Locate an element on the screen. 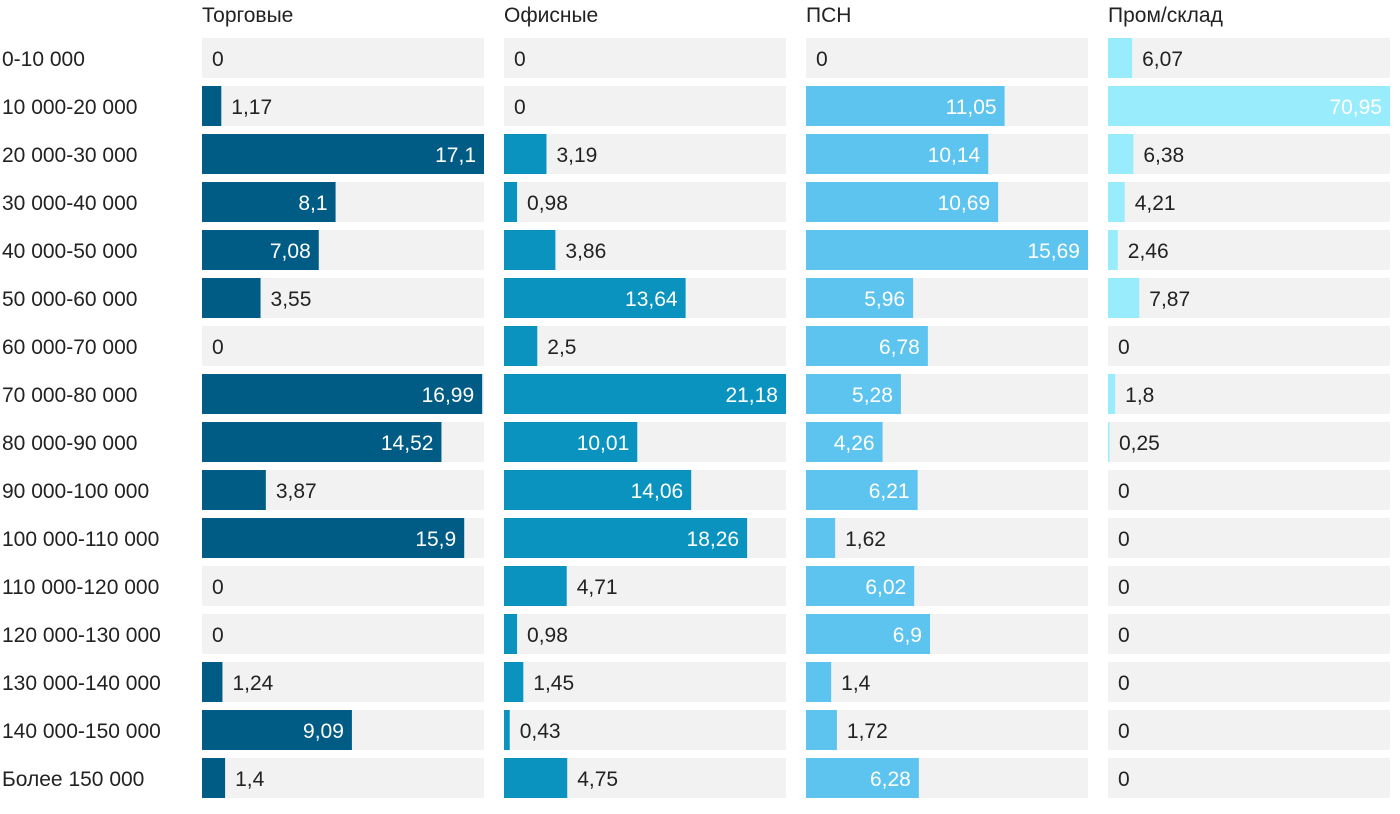 This screenshot has height=814, width=1400. category-label: 40 000-50 000 is located at coordinates (69, 251).